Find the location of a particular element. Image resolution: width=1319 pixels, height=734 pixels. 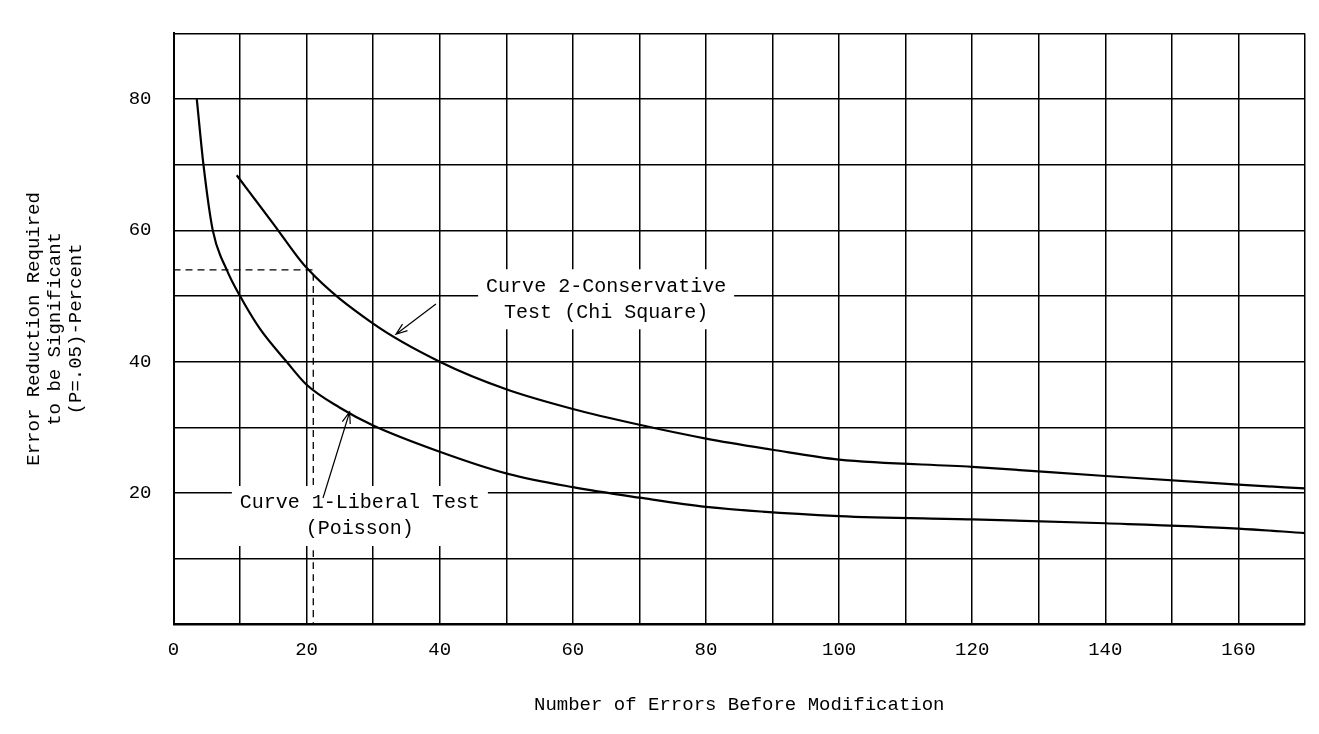

x-tick-label: 100 is located at coordinates (839, 649).